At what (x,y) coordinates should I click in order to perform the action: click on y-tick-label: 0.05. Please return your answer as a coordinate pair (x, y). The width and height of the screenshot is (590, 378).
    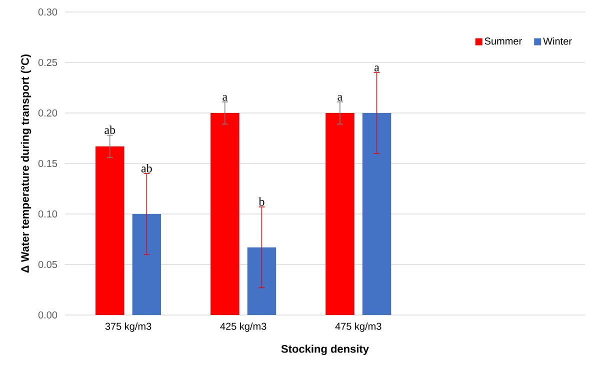
    Looking at the image, I should click on (48, 264).